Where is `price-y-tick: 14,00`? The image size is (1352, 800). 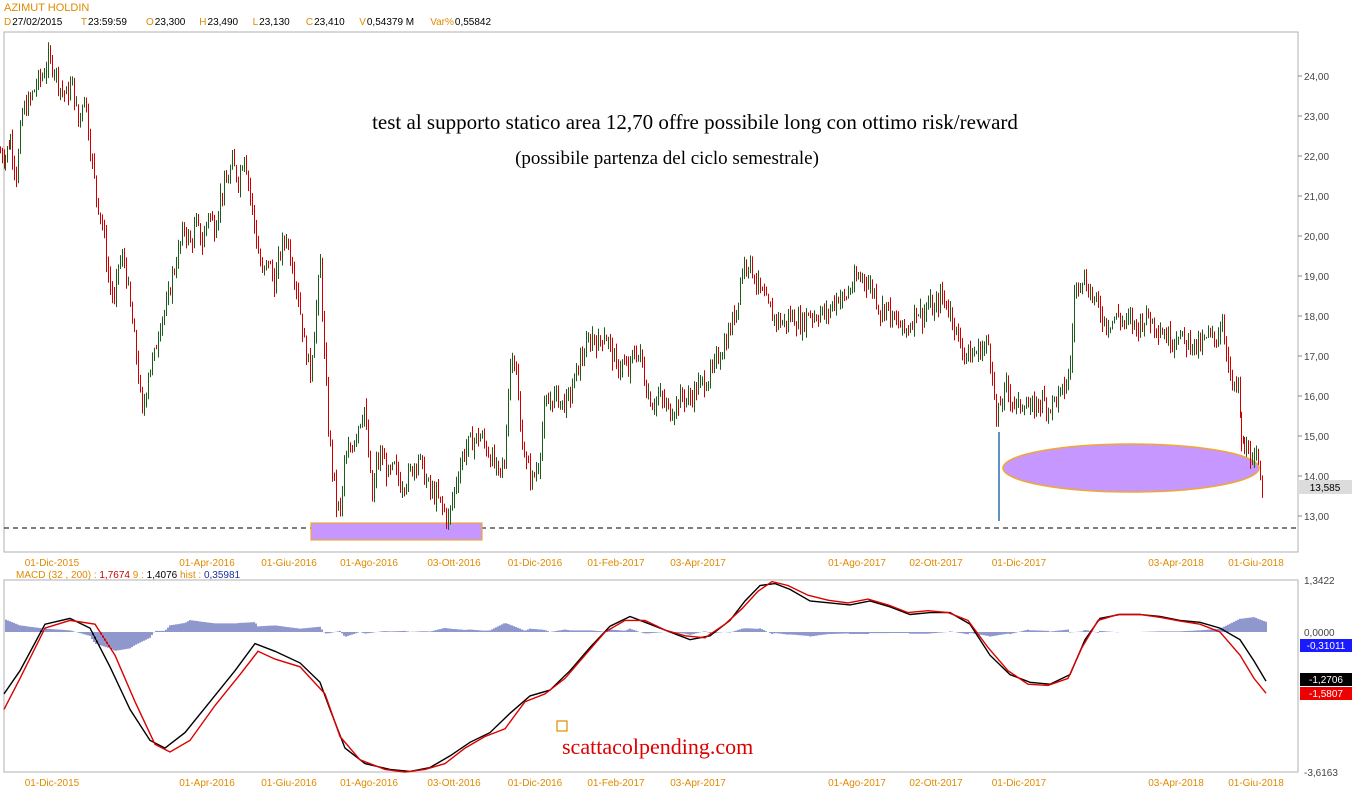
price-y-tick: 14,00 is located at coordinates (1316, 477).